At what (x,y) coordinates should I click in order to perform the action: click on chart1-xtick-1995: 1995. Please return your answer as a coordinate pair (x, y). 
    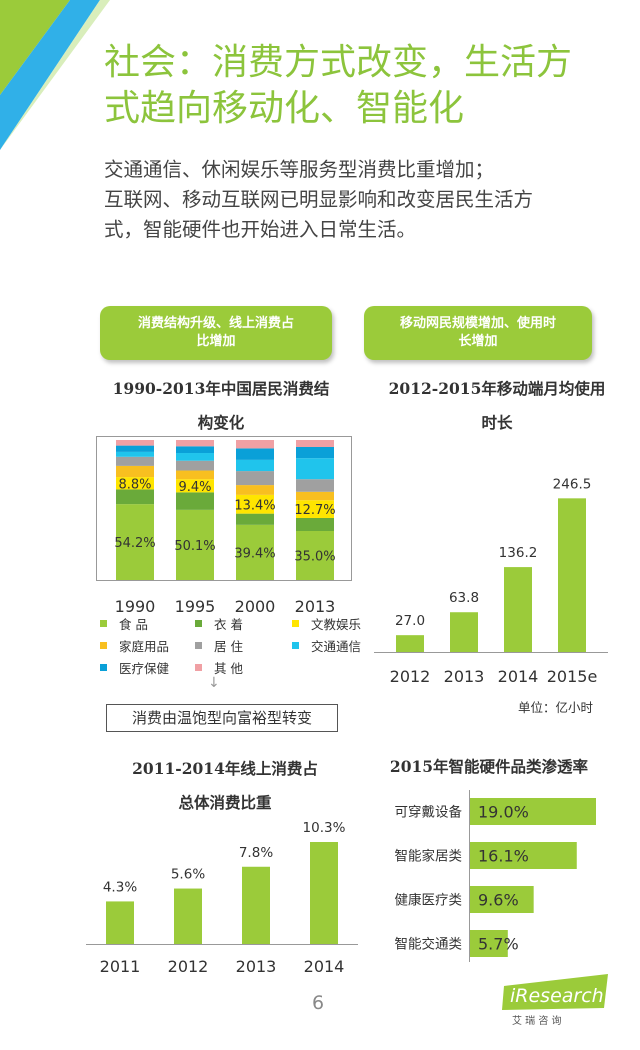
    Looking at the image, I should click on (195, 605).